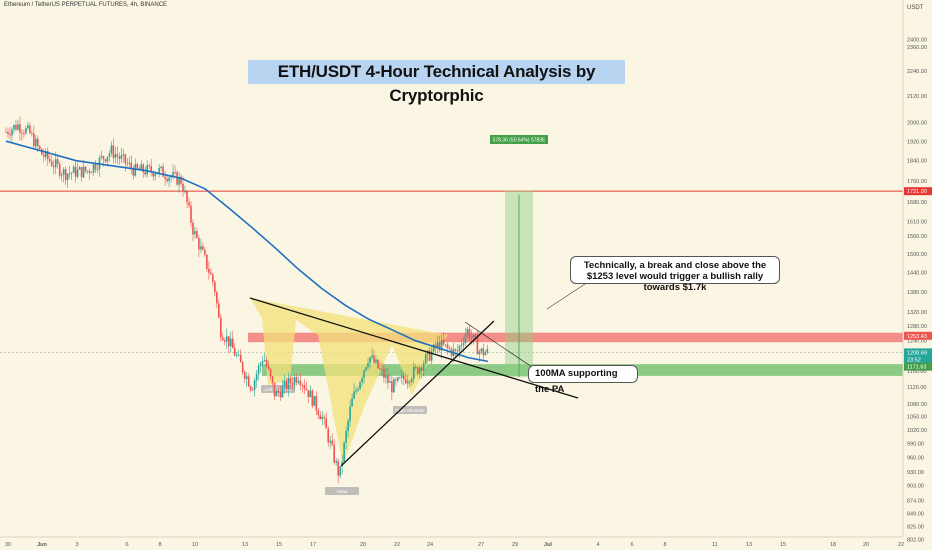 This screenshot has height=550, width=932. Describe the element at coordinates (915, 444) in the screenshot. I see `y-tick-label: 990.00` at that location.